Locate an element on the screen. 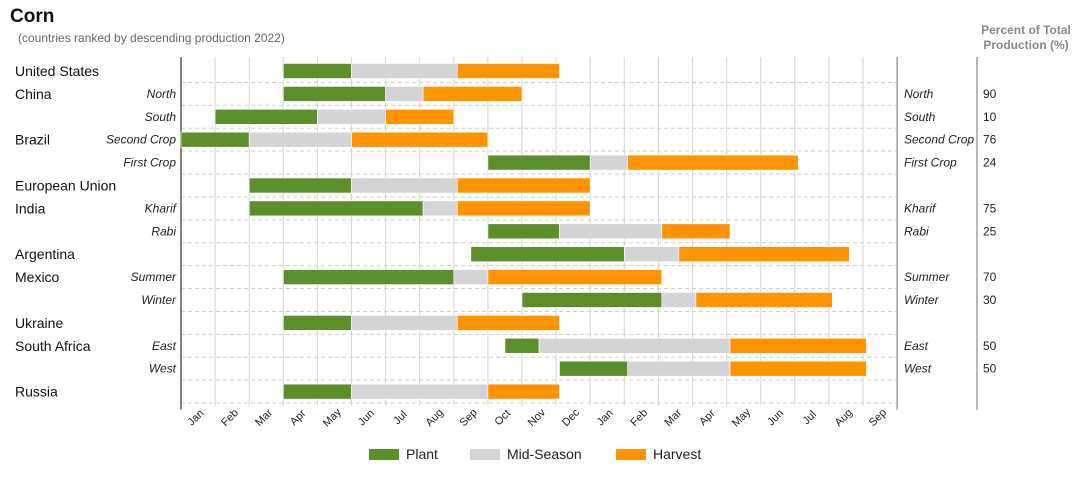 The width and height of the screenshot is (1085, 477). region-label-right: Summer is located at coordinates (927, 277).